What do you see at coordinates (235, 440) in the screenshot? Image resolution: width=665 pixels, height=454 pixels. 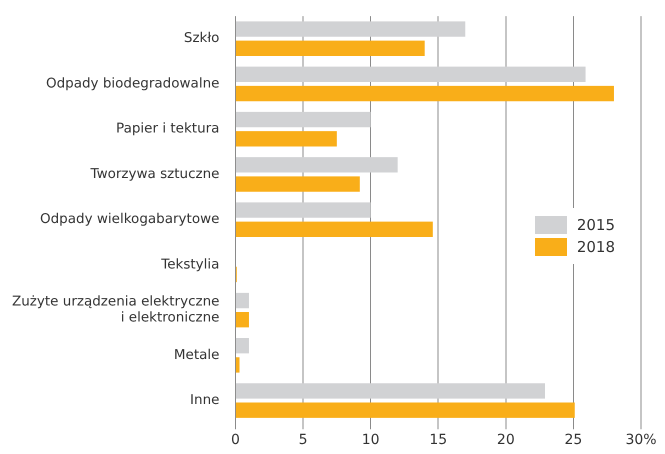 I see `x-tick-label: 0` at bounding box center [235, 440].